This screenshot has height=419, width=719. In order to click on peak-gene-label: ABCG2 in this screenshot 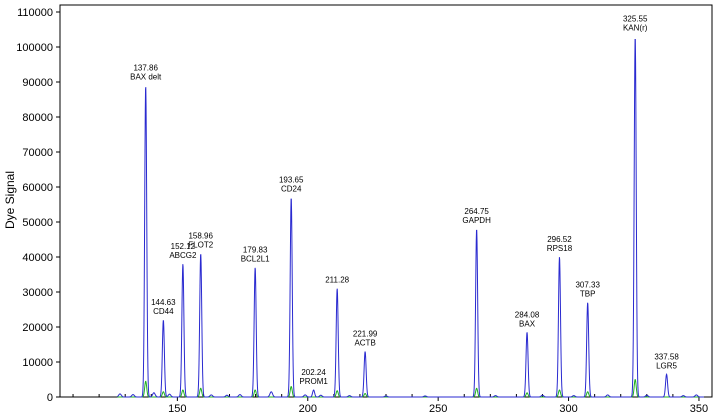, I will do `click(183, 255)`.